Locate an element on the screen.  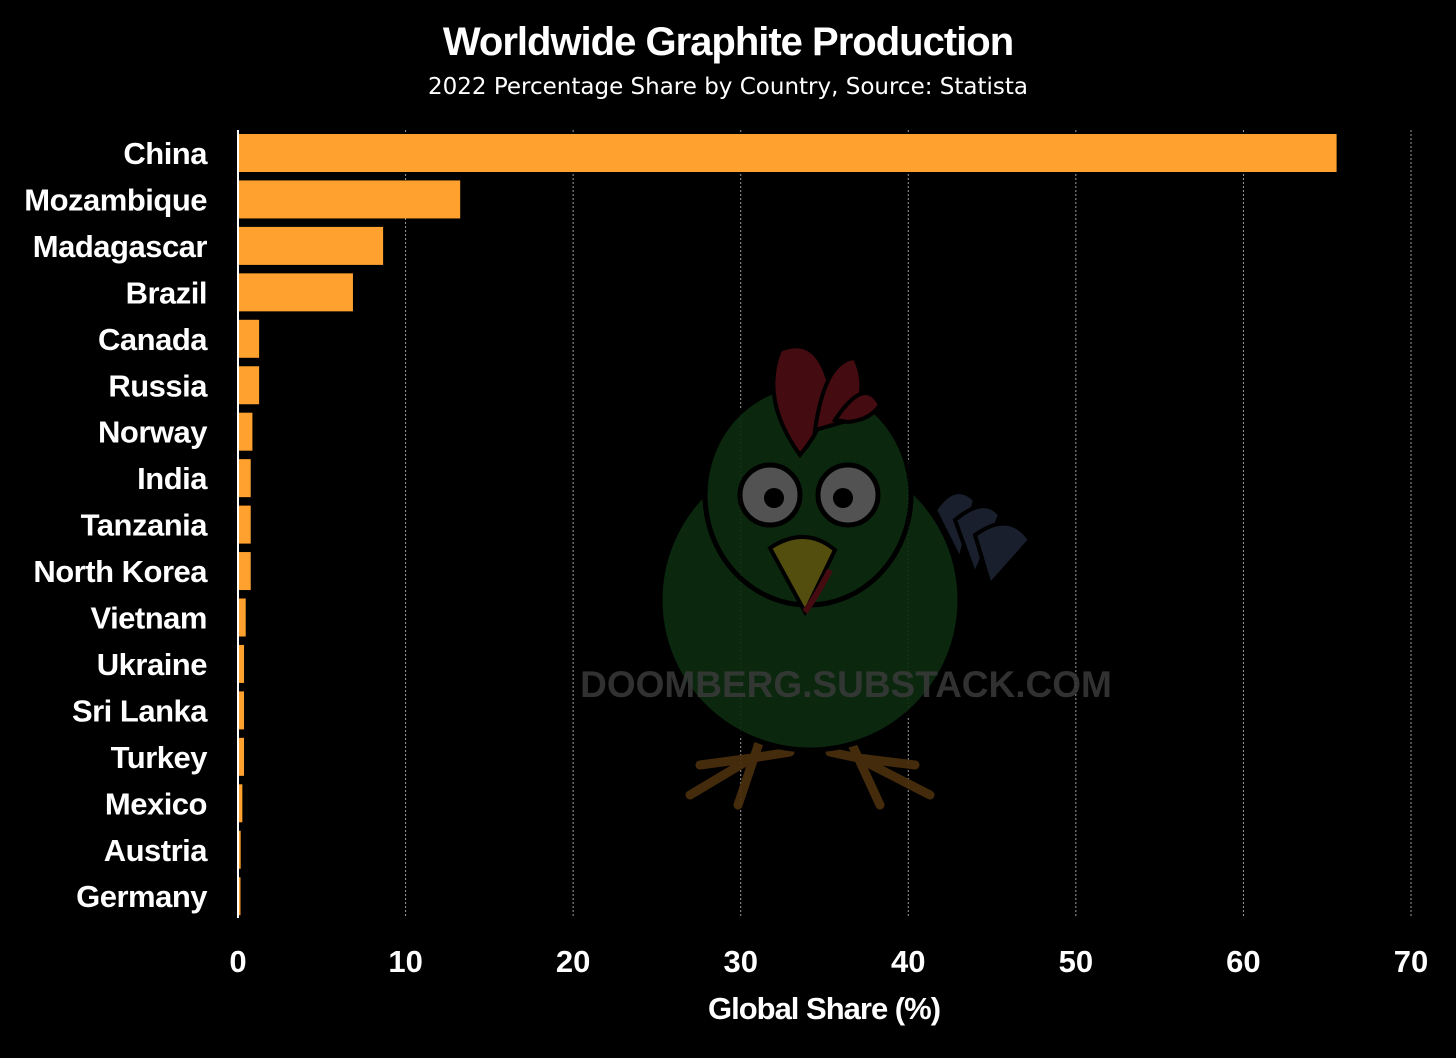
category-label: Madagascar is located at coordinates (120, 246).